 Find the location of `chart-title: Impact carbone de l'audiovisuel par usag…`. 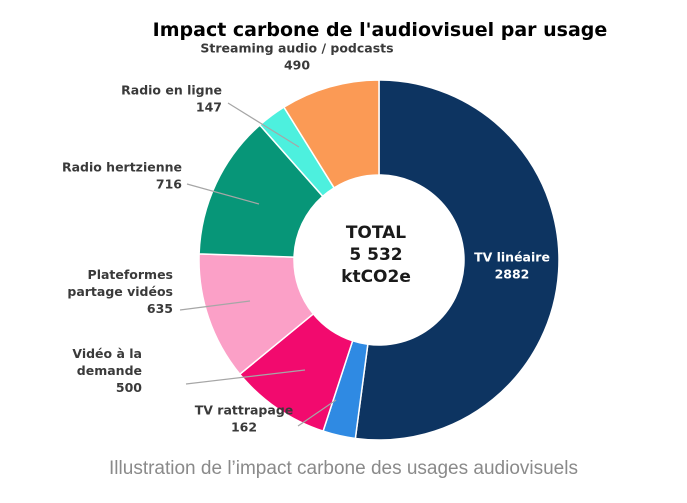

chart-title: Impact carbone de l'audiovisuel par usag… is located at coordinates (380, 30).